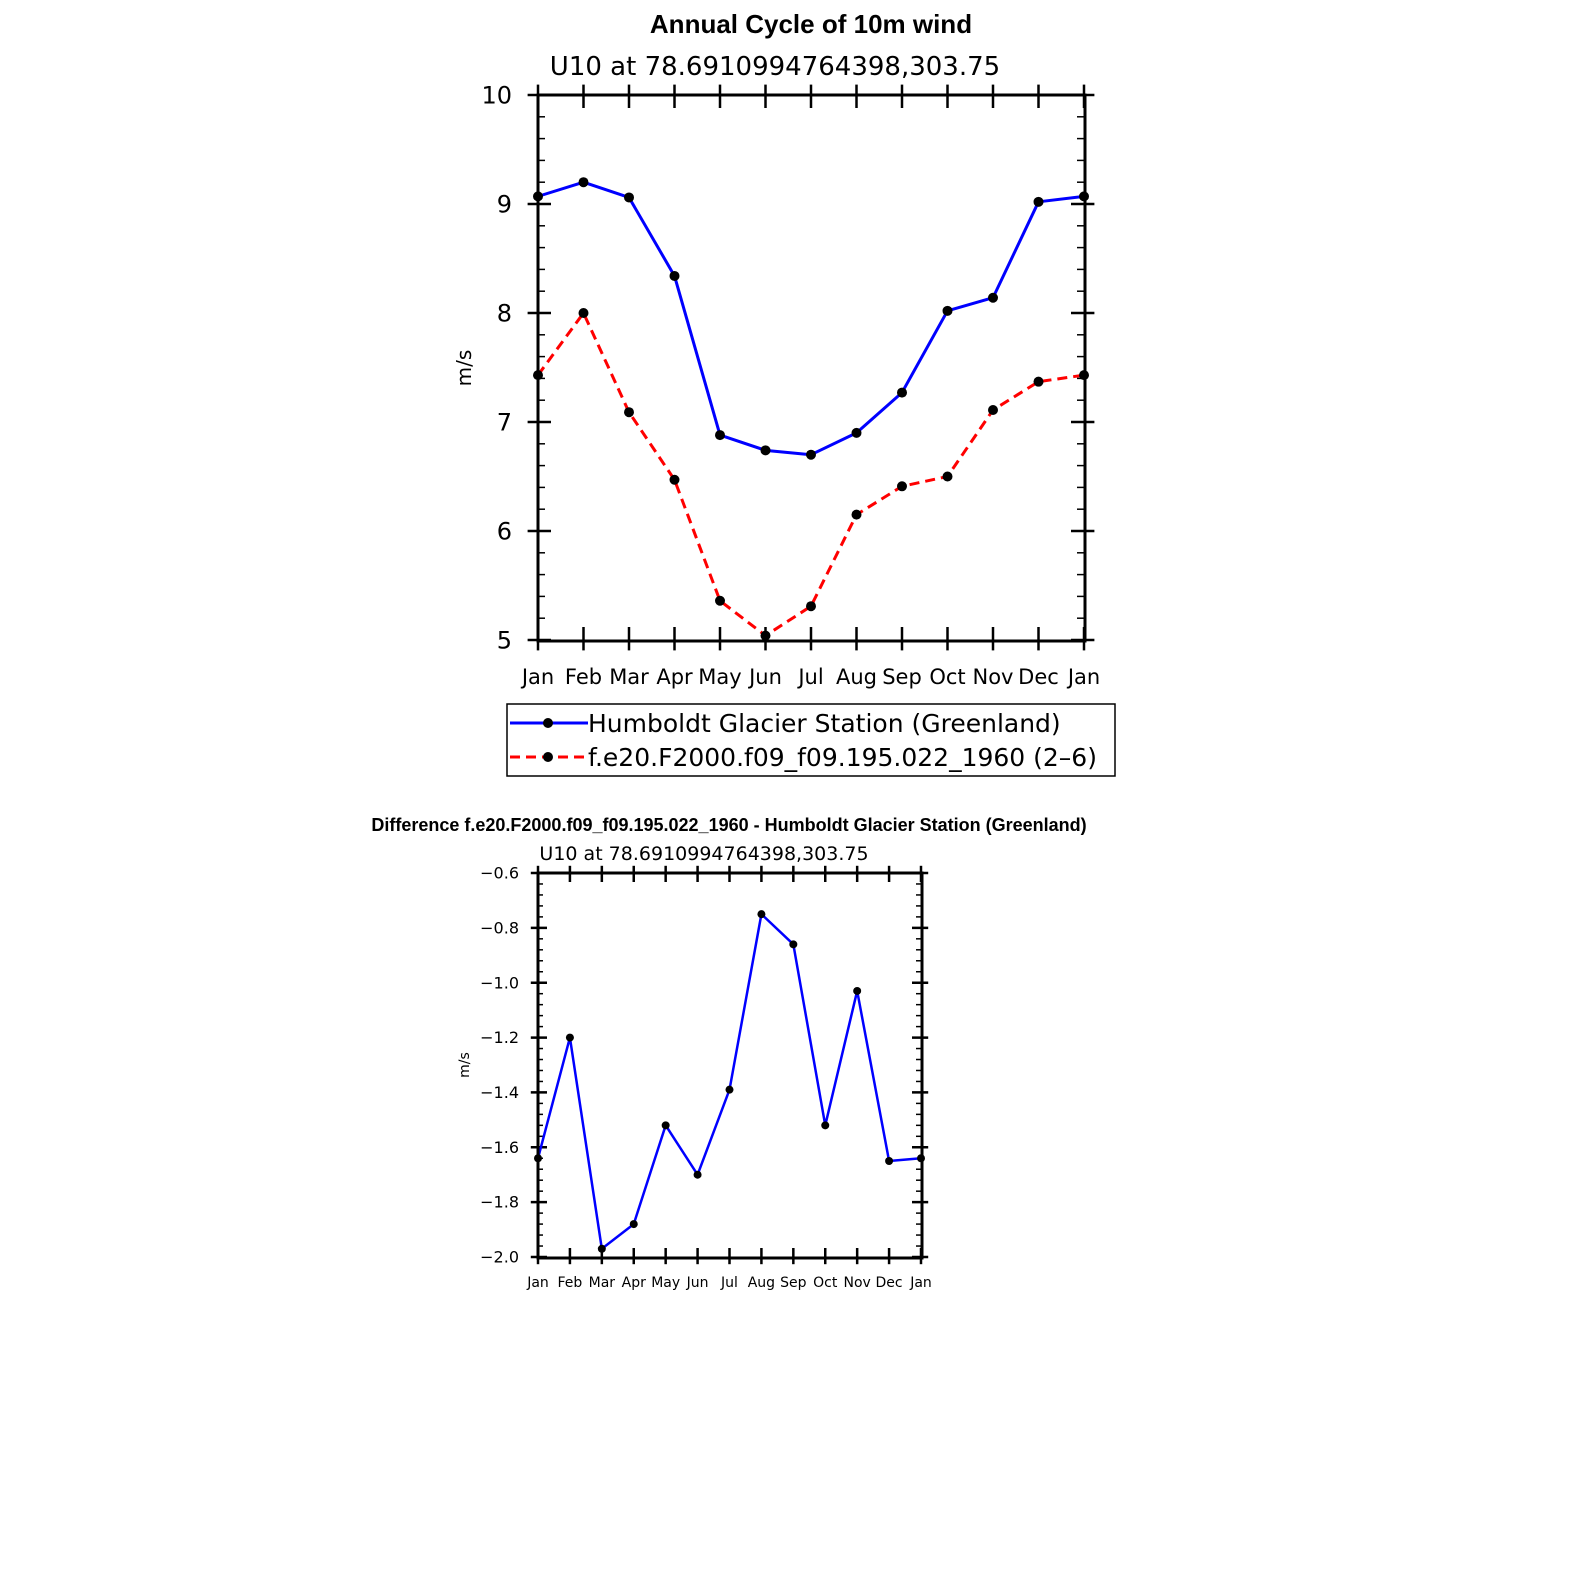 The width and height of the screenshot is (1574, 1574). I want to click on top-x-tick-labels: Jan Feb Mar Apr May Jun Jul Aug Sep Oct Nov Dec Jan, so click(810, 677).